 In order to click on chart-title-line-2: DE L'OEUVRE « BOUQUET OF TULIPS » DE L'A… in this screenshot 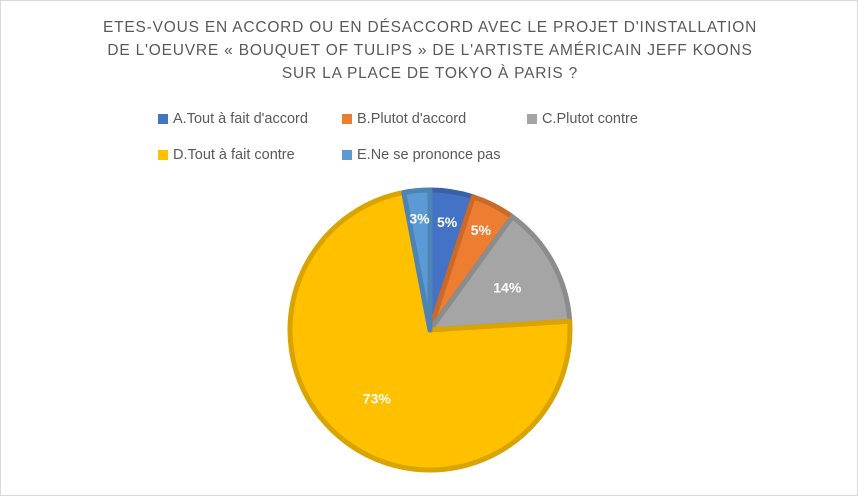, I will do `click(430, 50)`.